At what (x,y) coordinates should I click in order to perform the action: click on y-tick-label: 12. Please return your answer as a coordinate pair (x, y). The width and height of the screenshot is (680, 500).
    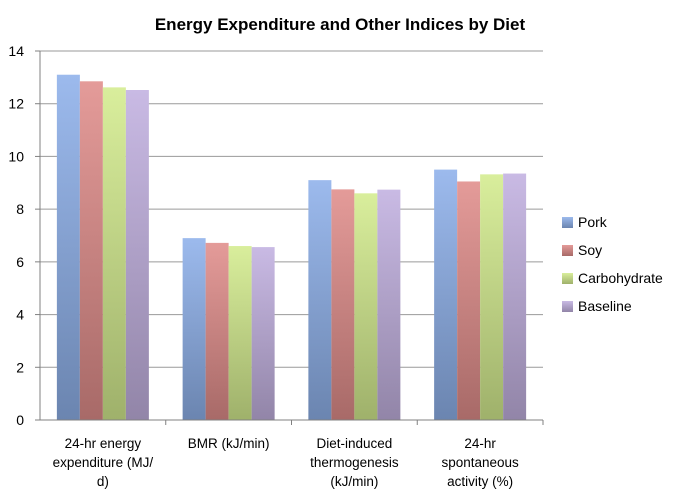
    Looking at the image, I should click on (16, 104).